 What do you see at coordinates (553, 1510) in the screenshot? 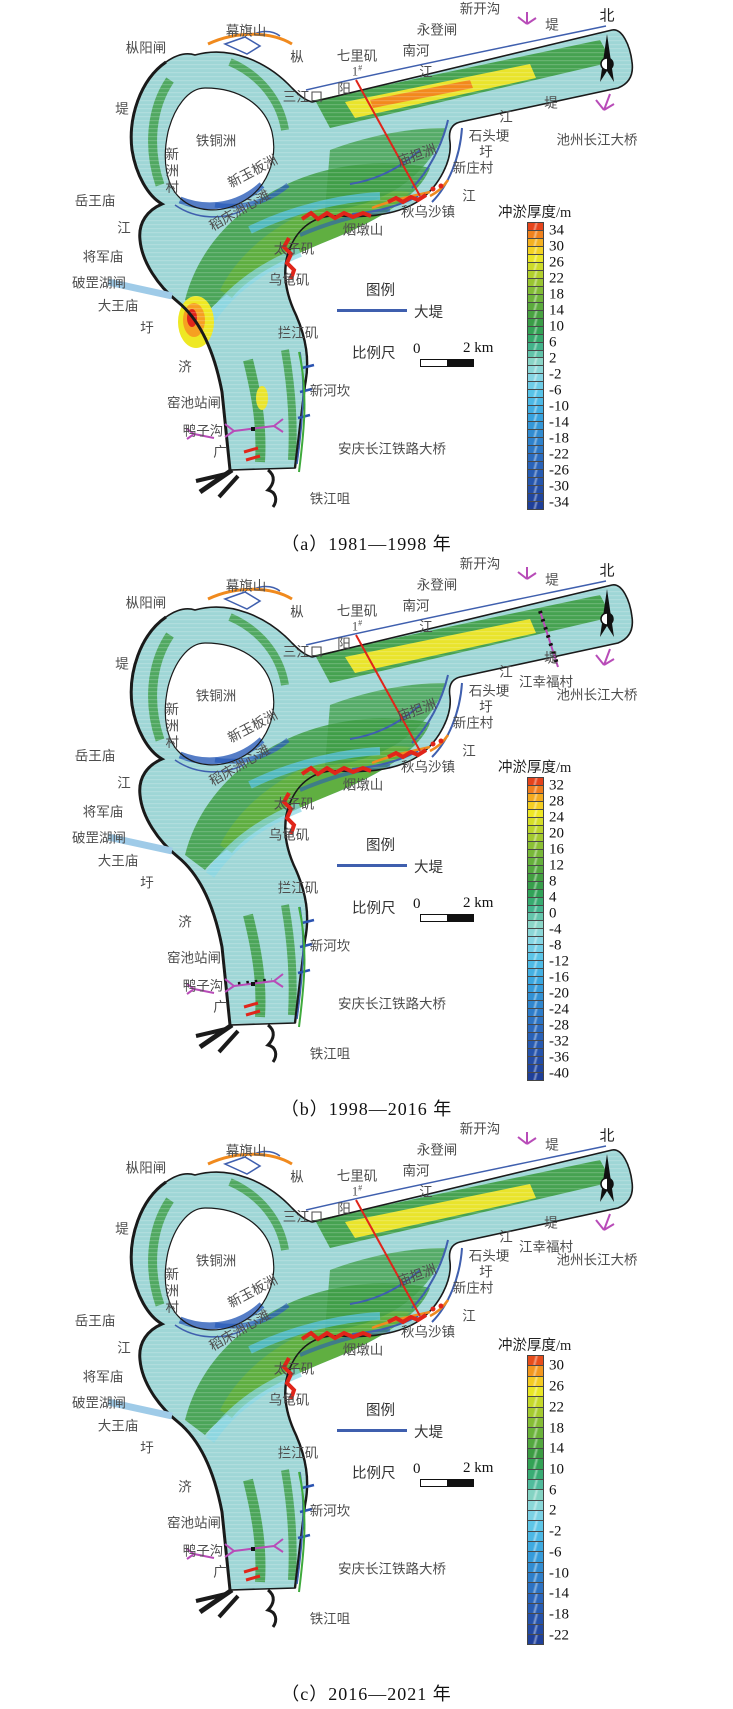
I see `colorbar-tick-label: 2` at bounding box center [553, 1510].